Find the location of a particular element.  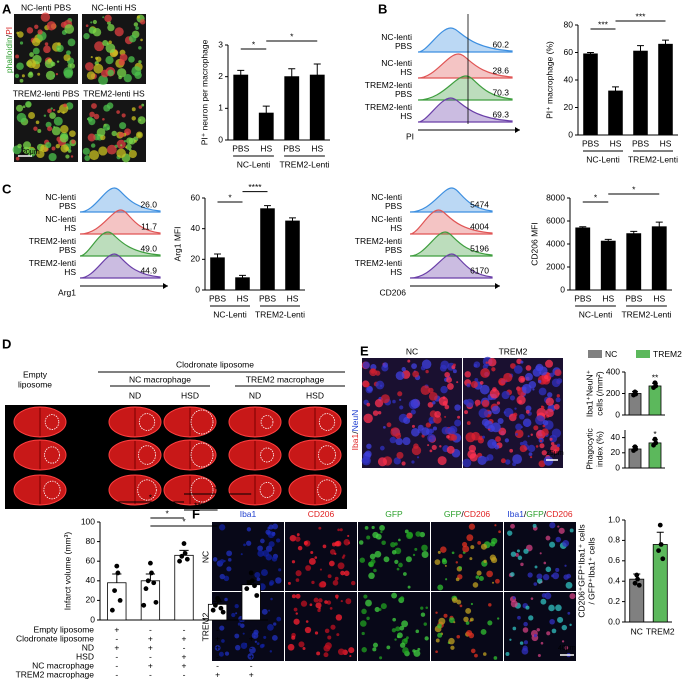

sample-label: PBS is located at coordinates (393, 206).